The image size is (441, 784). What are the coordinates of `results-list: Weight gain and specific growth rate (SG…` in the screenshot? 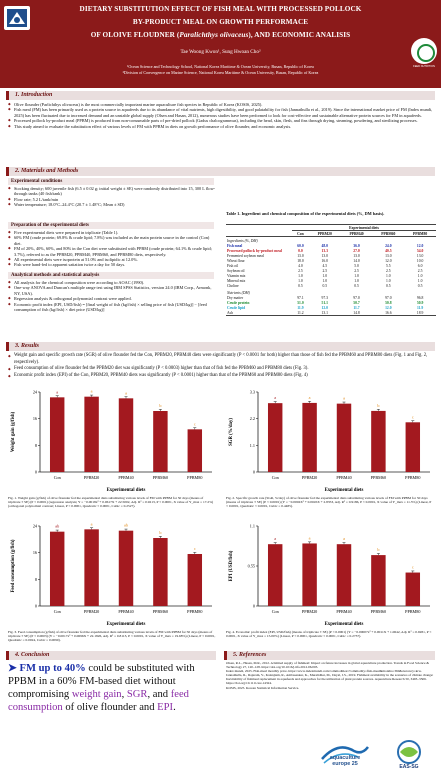 It's located at (222, 366).